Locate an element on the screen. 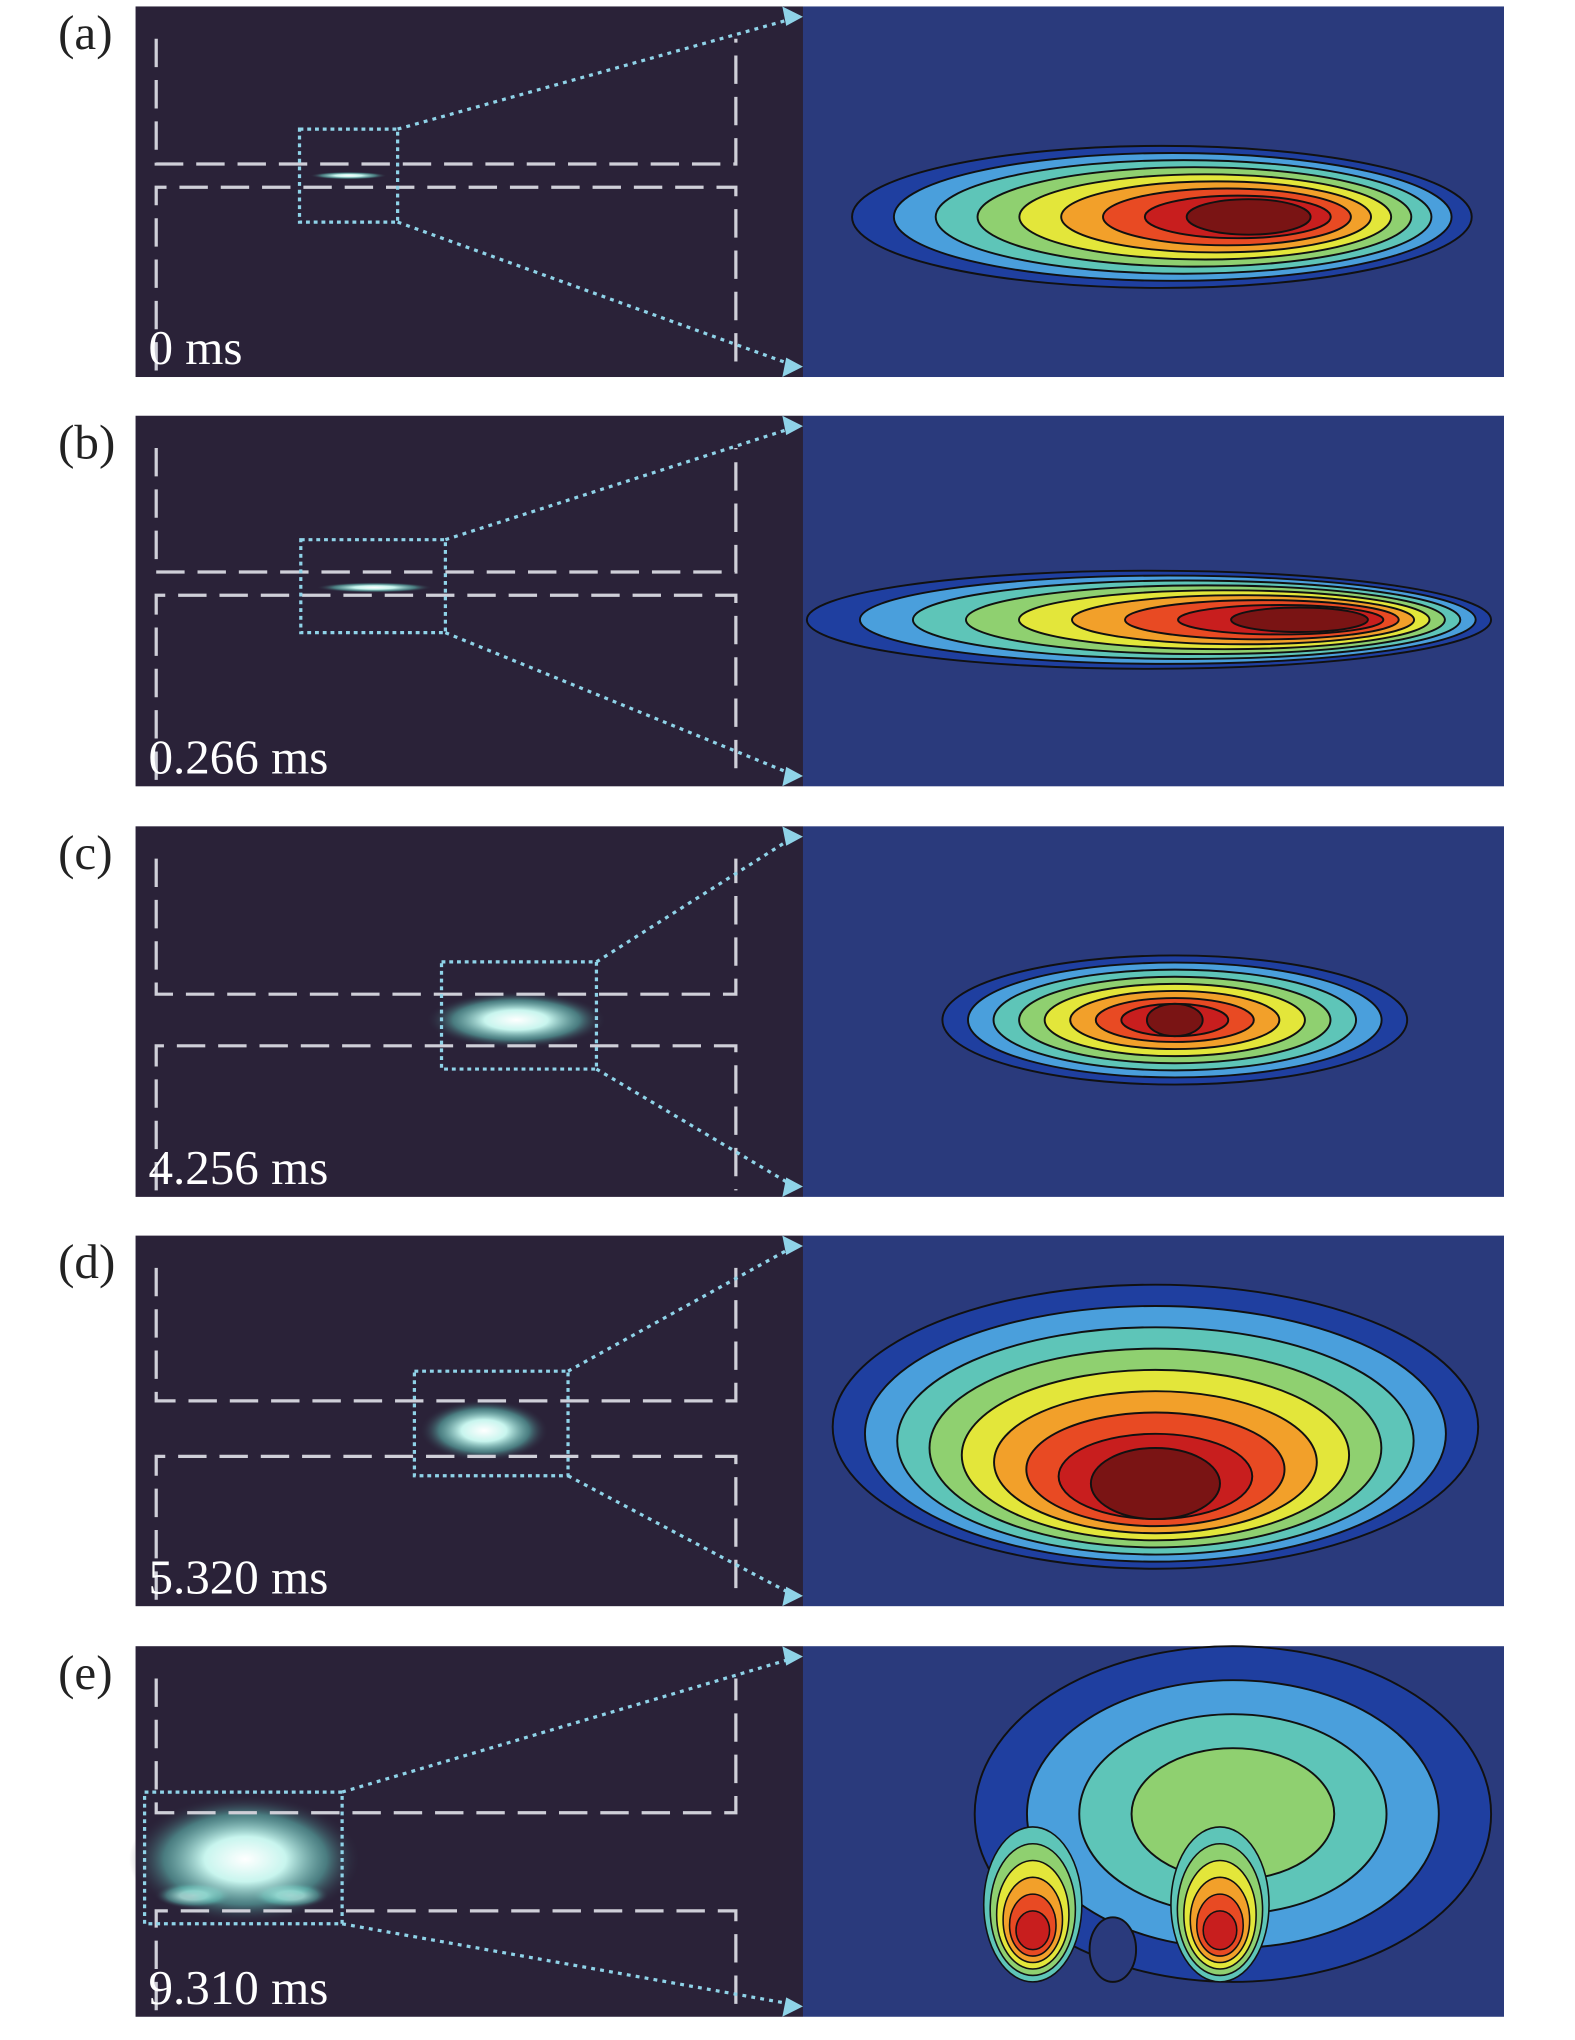 The image size is (1575, 2040). panel-label: (d) is located at coordinates (86, 1261).